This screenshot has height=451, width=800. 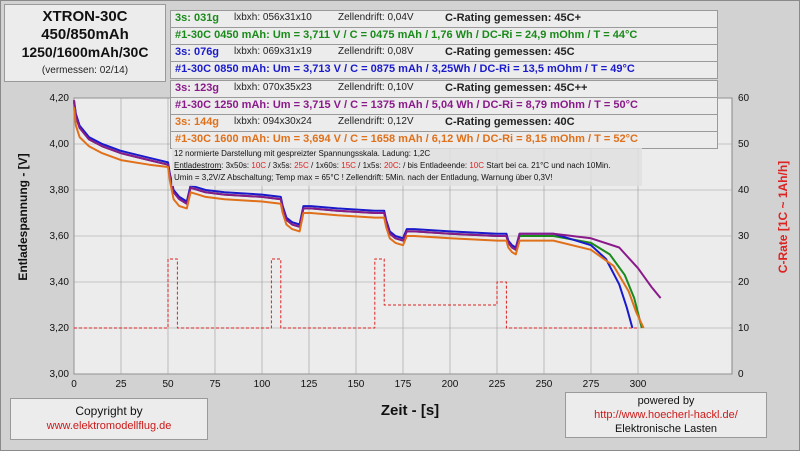 What do you see at coordinates (236, 165) in the screenshot?
I see `notes-text: : 3x50s:` at bounding box center [236, 165].